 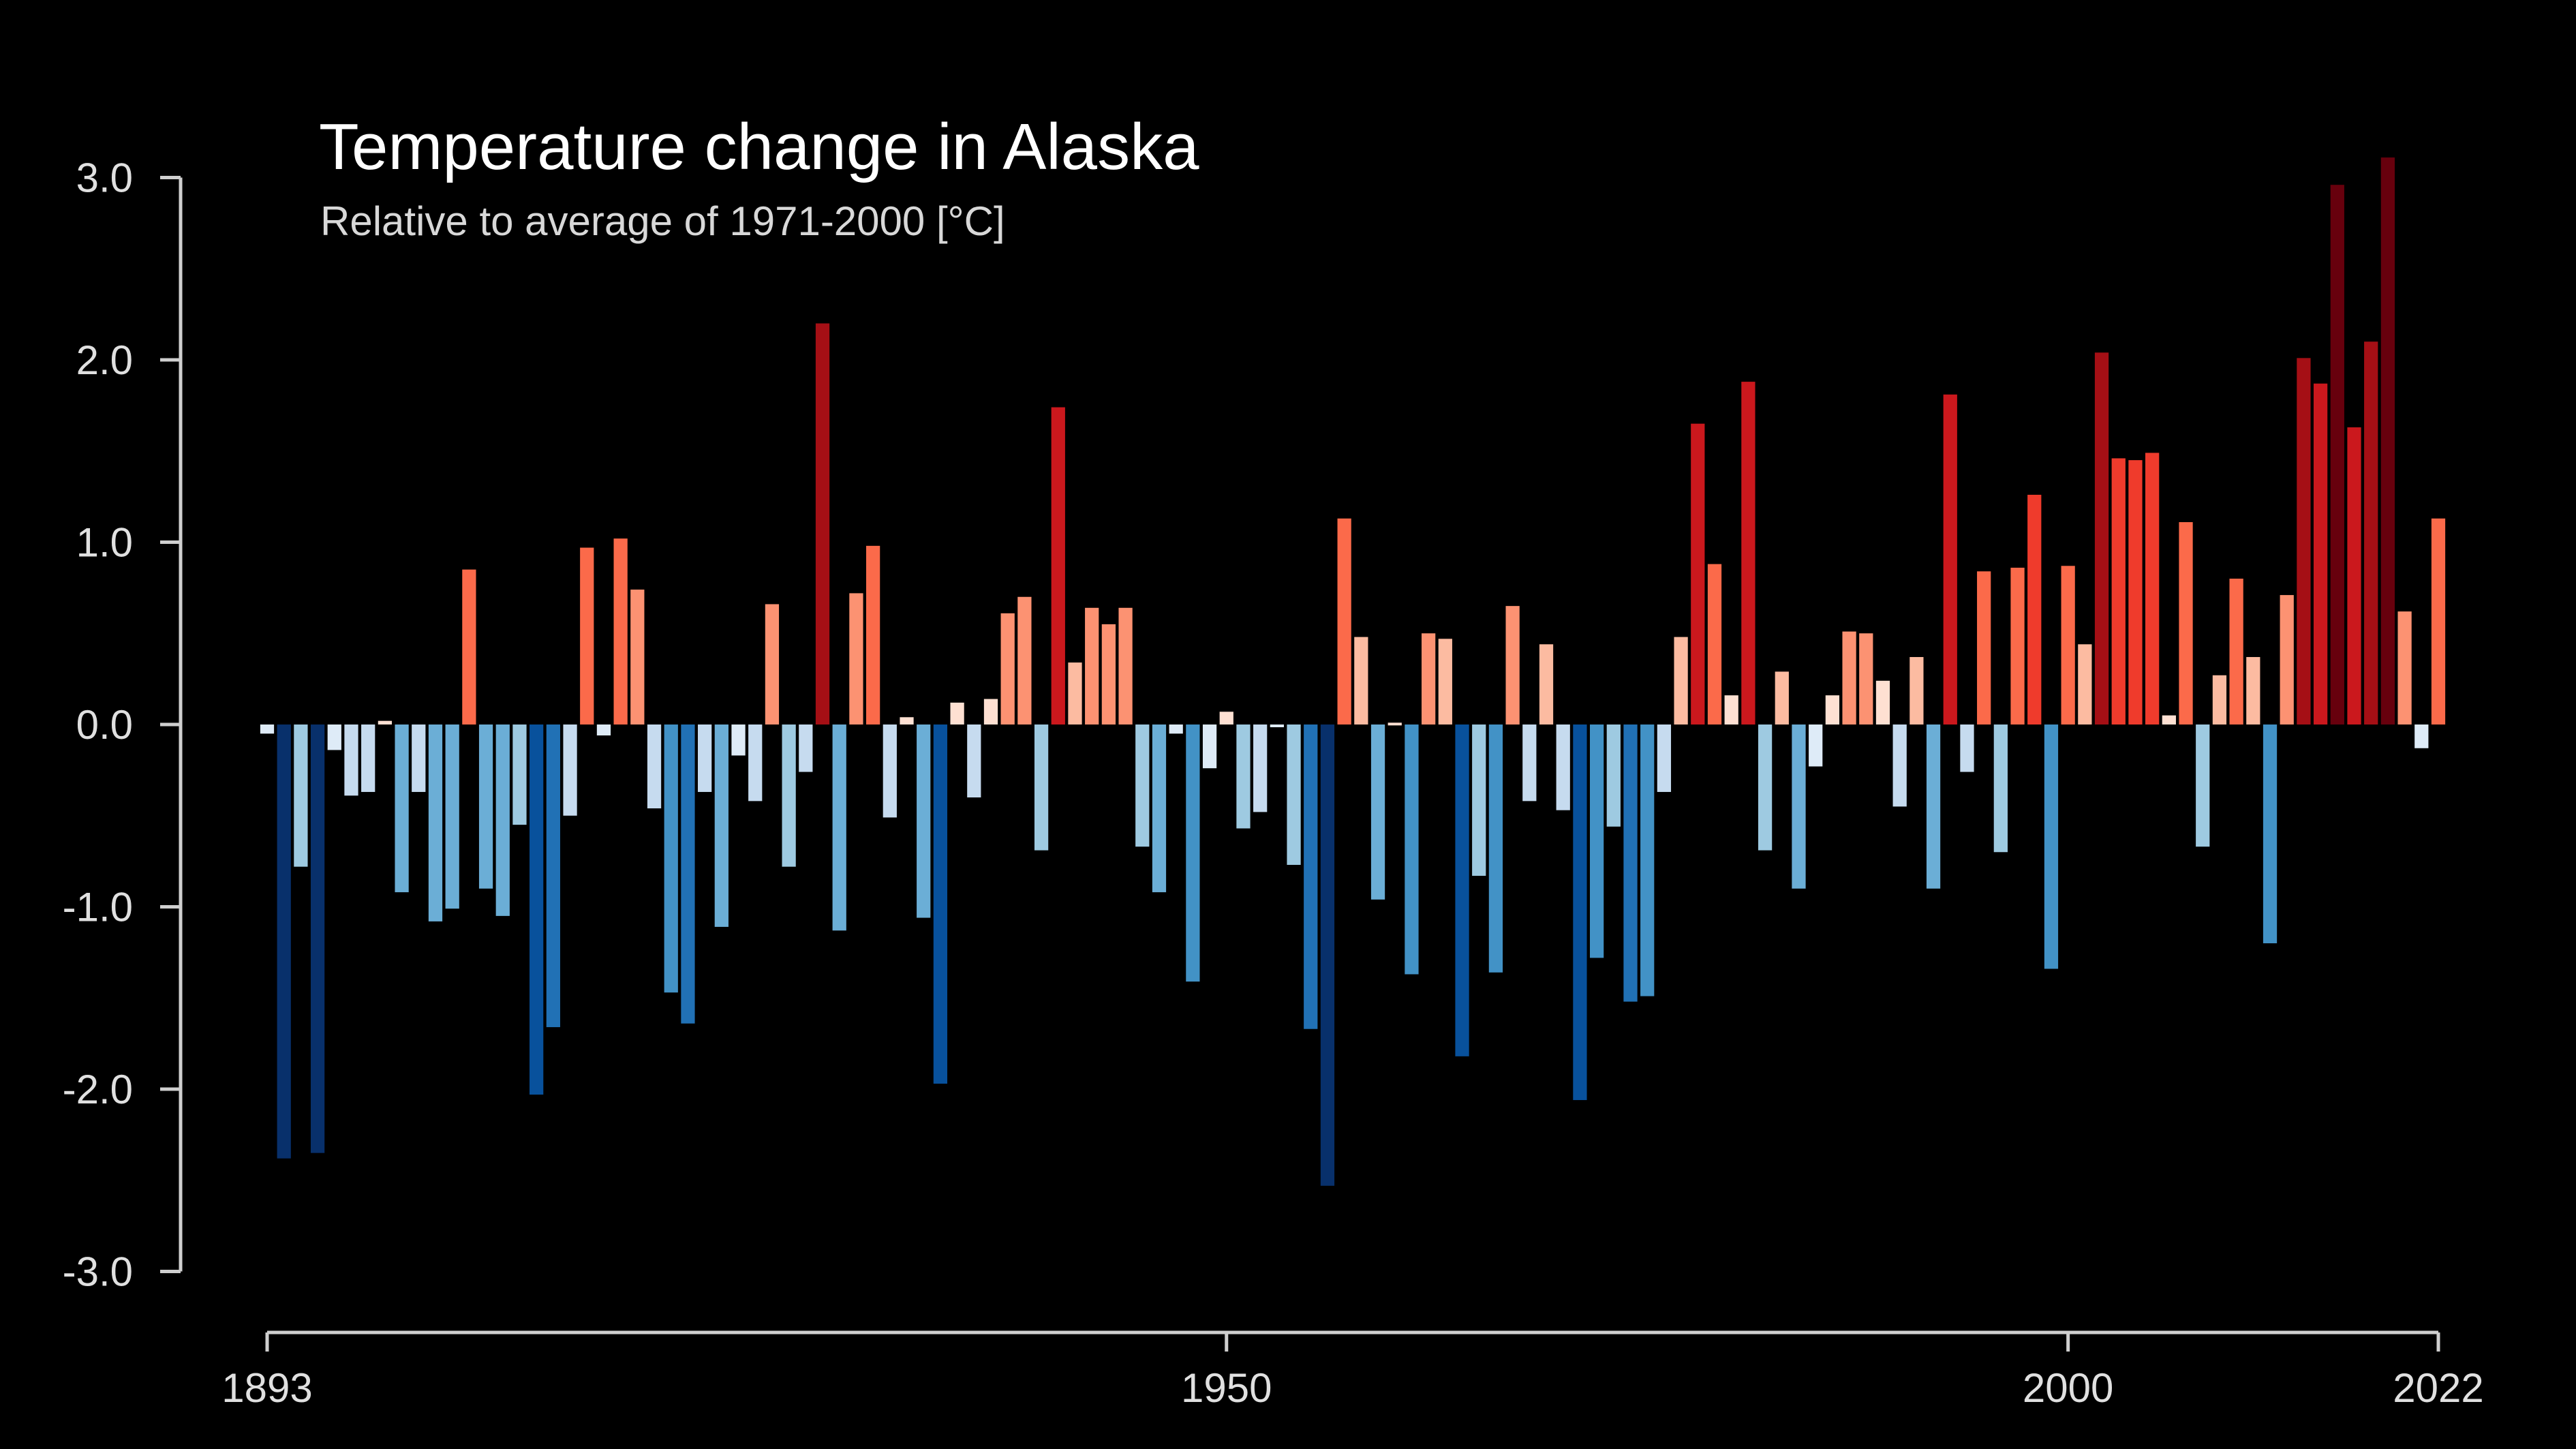 I want to click on bar-1904, so click(x=452, y=817).